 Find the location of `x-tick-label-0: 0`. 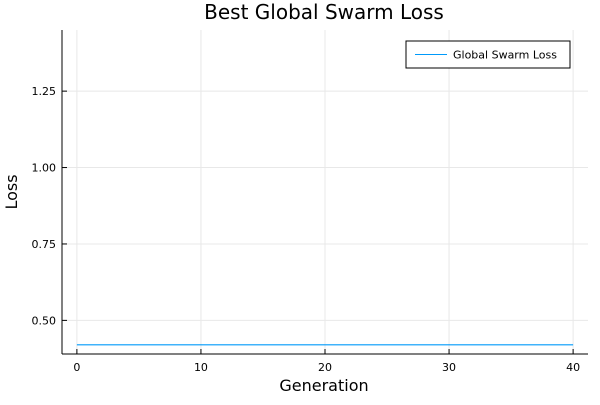

x-tick-label-0: 0 is located at coordinates (76, 367).